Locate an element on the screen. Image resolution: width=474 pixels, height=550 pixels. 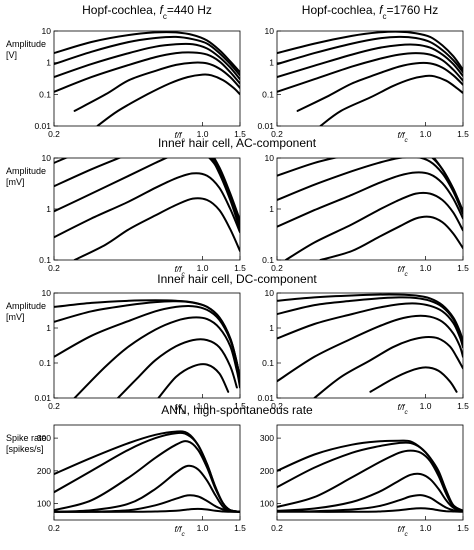
y-tick-label: 100 is located at coordinates (44, 504).